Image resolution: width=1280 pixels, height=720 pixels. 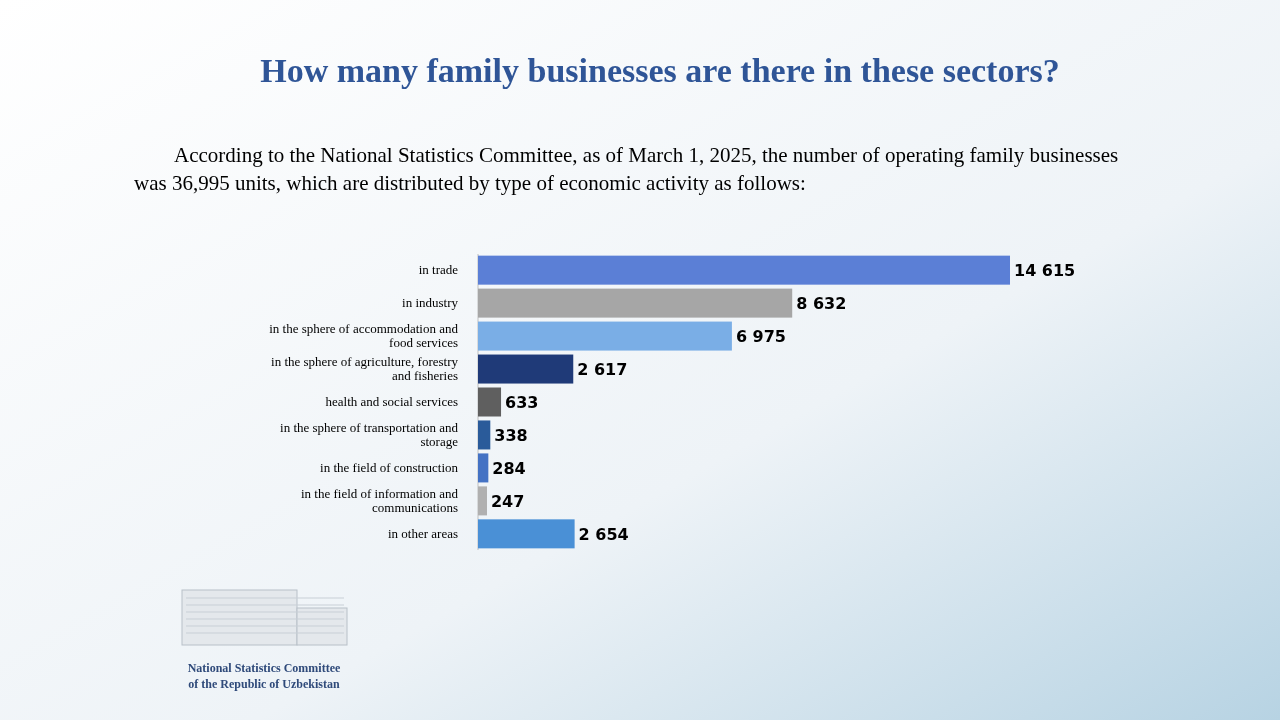 What do you see at coordinates (264, 676) in the screenshot?
I see `text: National Statistics Committee of the Republic of Uzbekistan` at bounding box center [264, 676].